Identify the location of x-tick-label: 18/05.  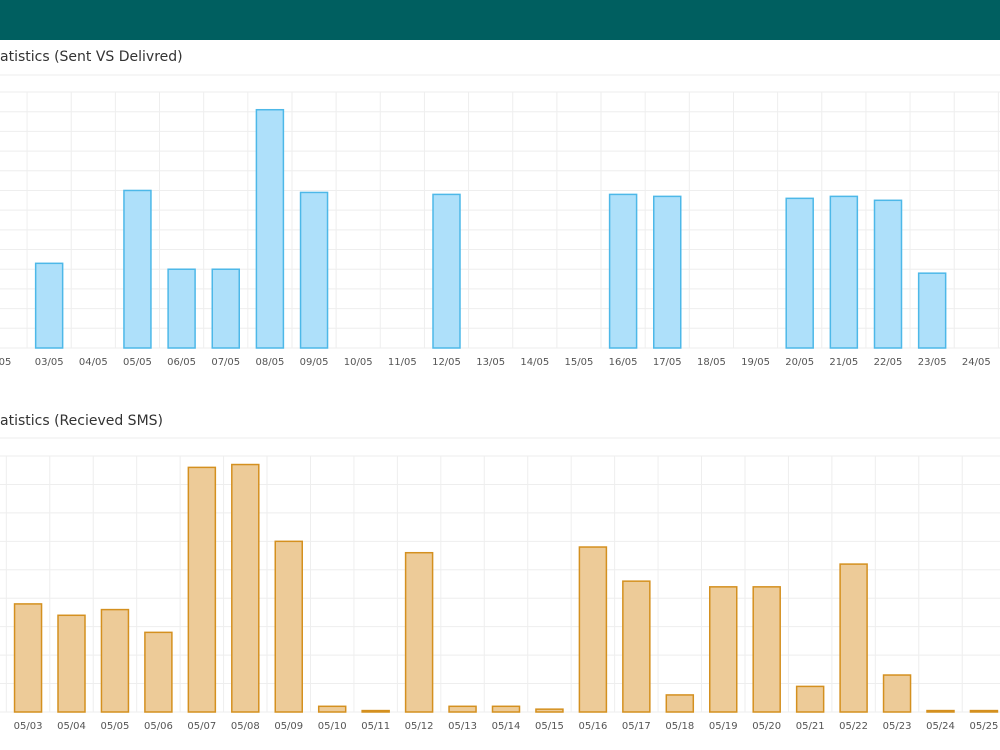
(711, 362).